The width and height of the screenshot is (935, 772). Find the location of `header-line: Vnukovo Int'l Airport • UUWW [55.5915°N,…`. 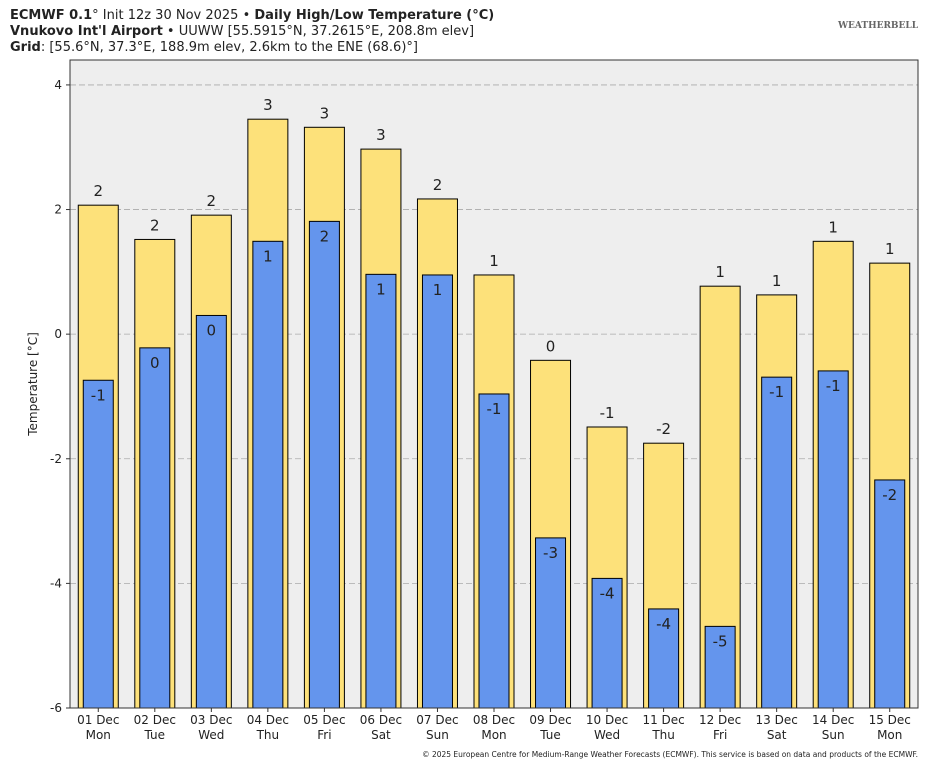

header-line: Vnukovo Int'l Airport • UUWW [55.5915°N,… is located at coordinates (242, 31).